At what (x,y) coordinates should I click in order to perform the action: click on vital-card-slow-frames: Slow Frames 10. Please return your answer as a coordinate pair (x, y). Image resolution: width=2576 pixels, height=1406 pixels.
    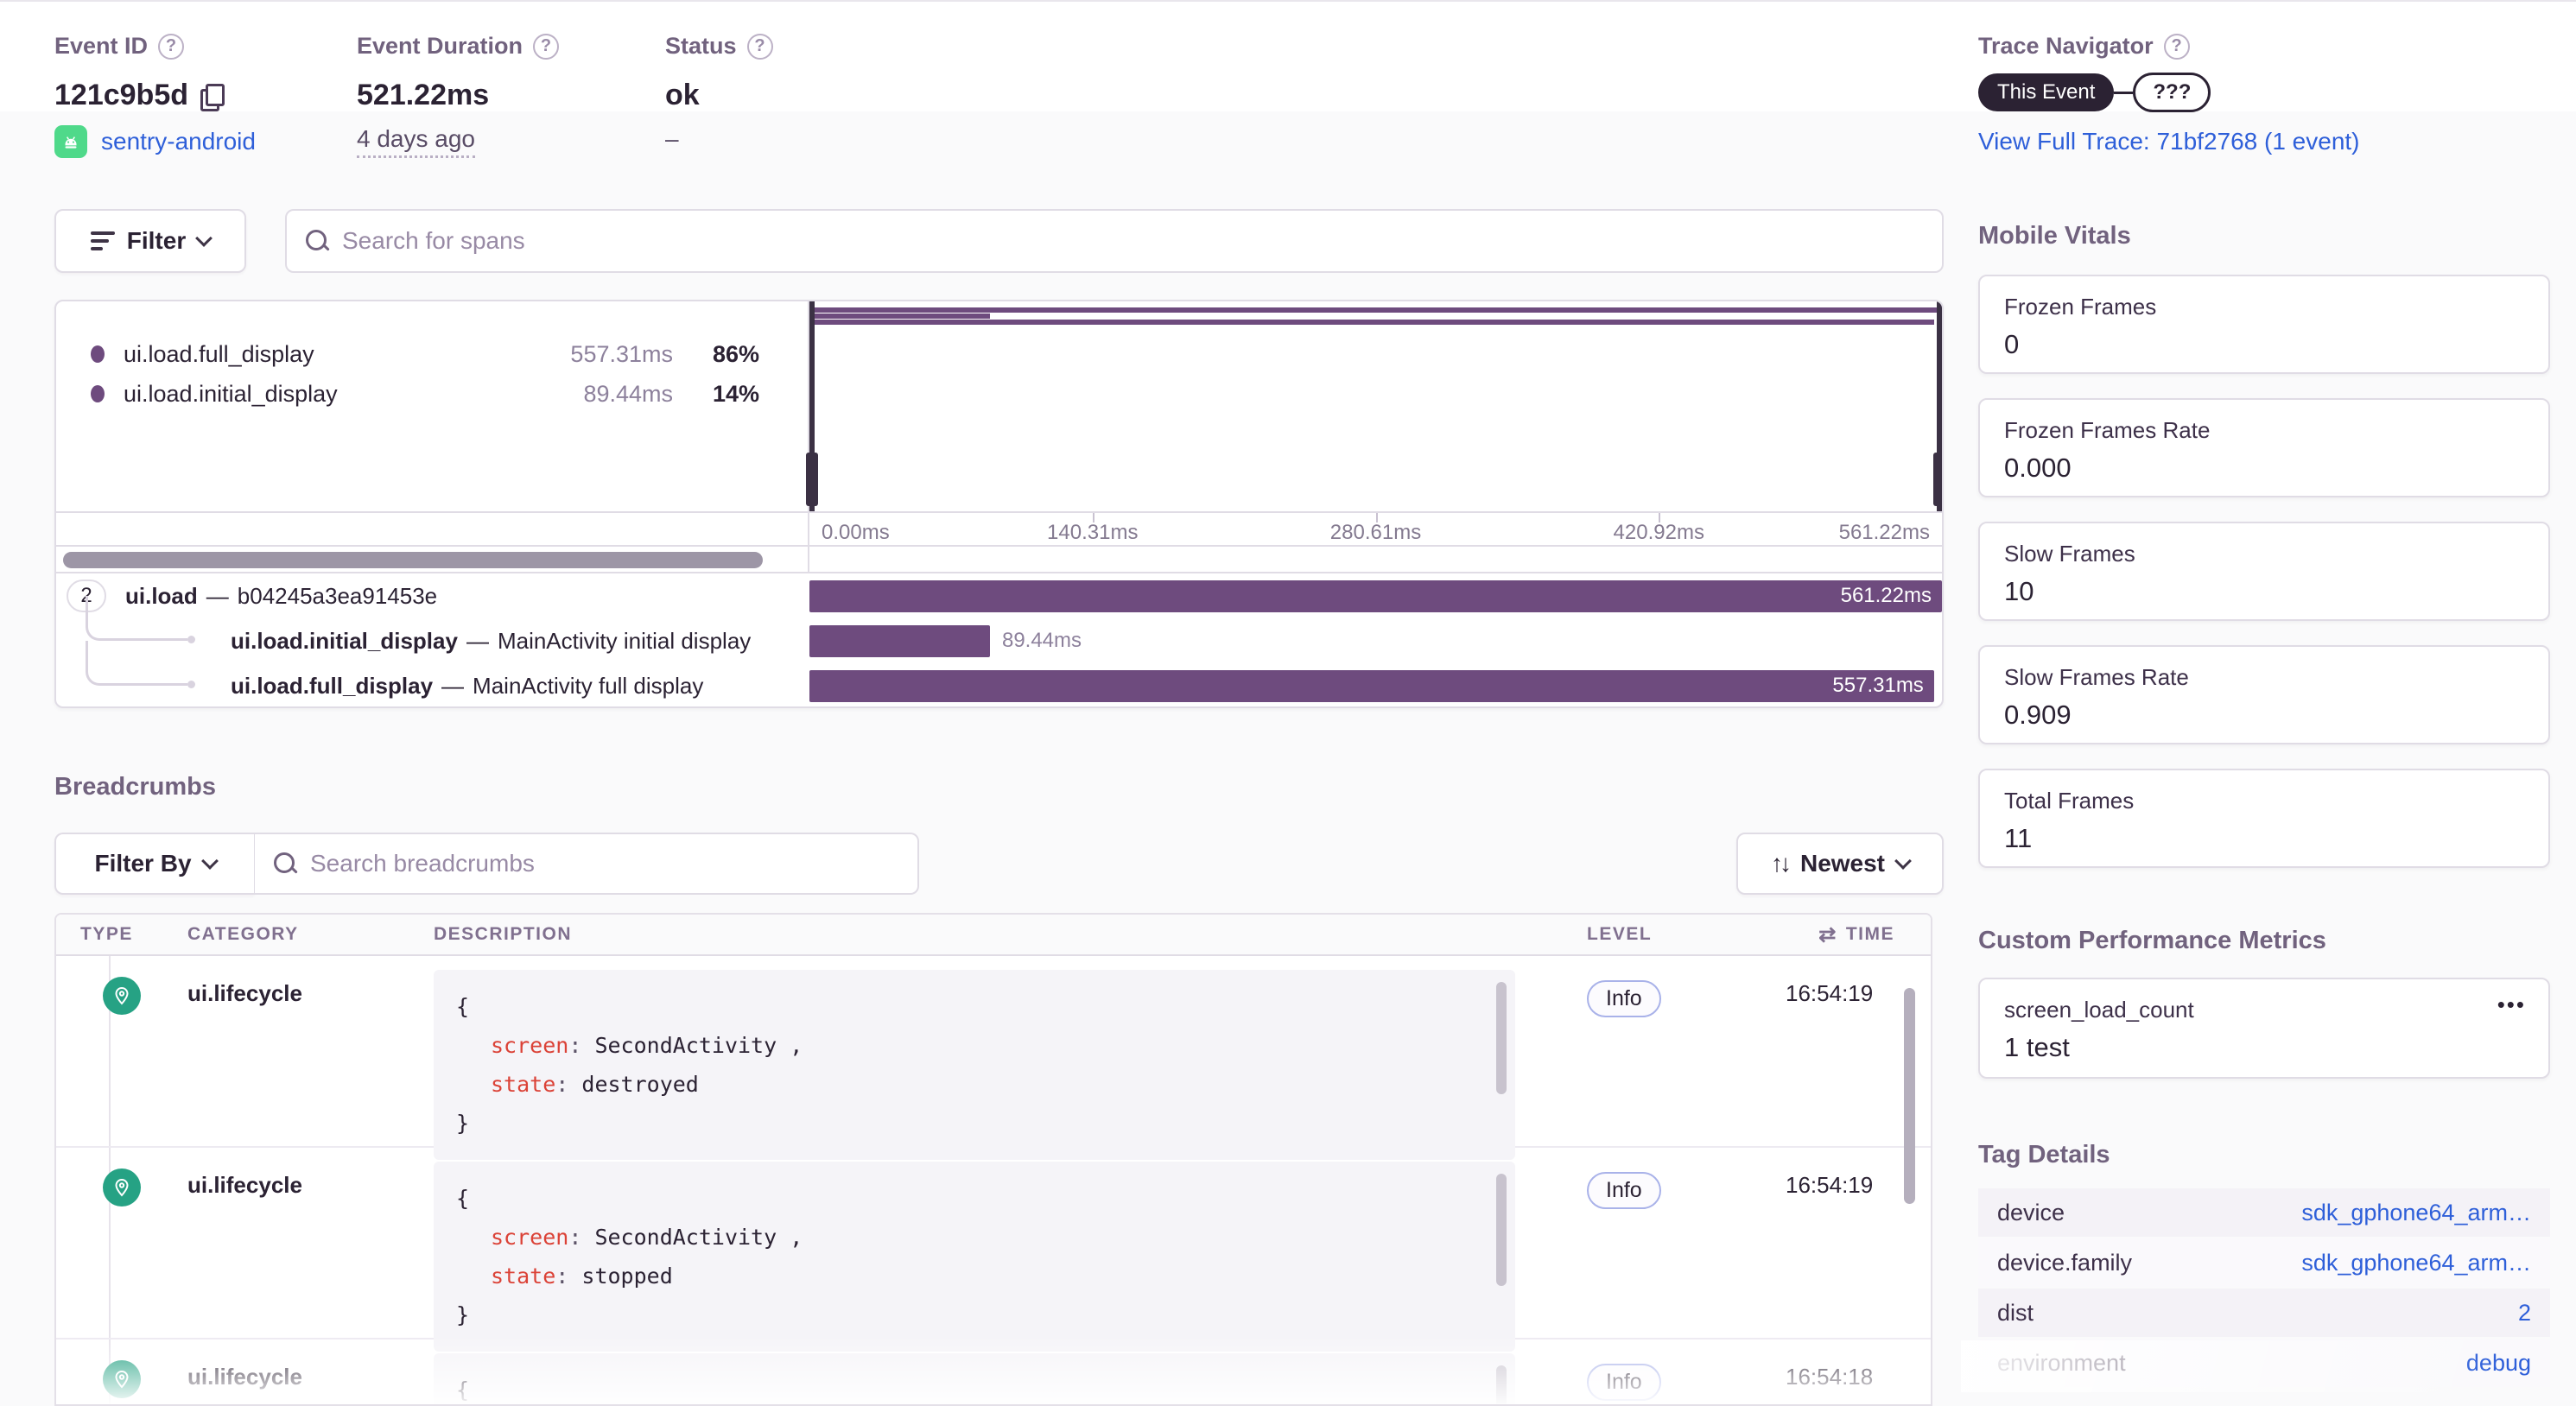
    Looking at the image, I should click on (2264, 572).